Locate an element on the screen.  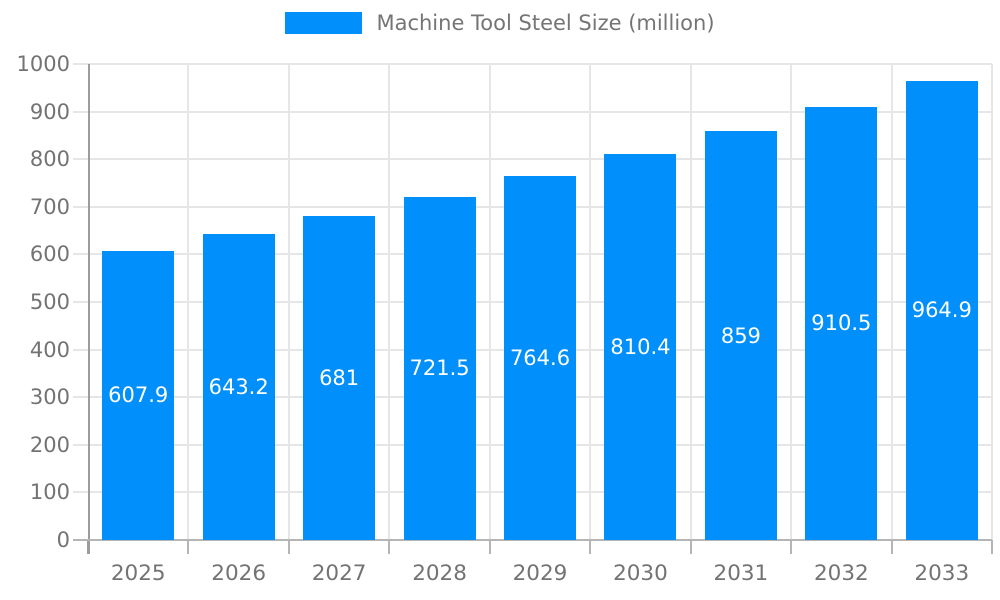
y-axis-tick-label: 300 is located at coordinates (49, 397).